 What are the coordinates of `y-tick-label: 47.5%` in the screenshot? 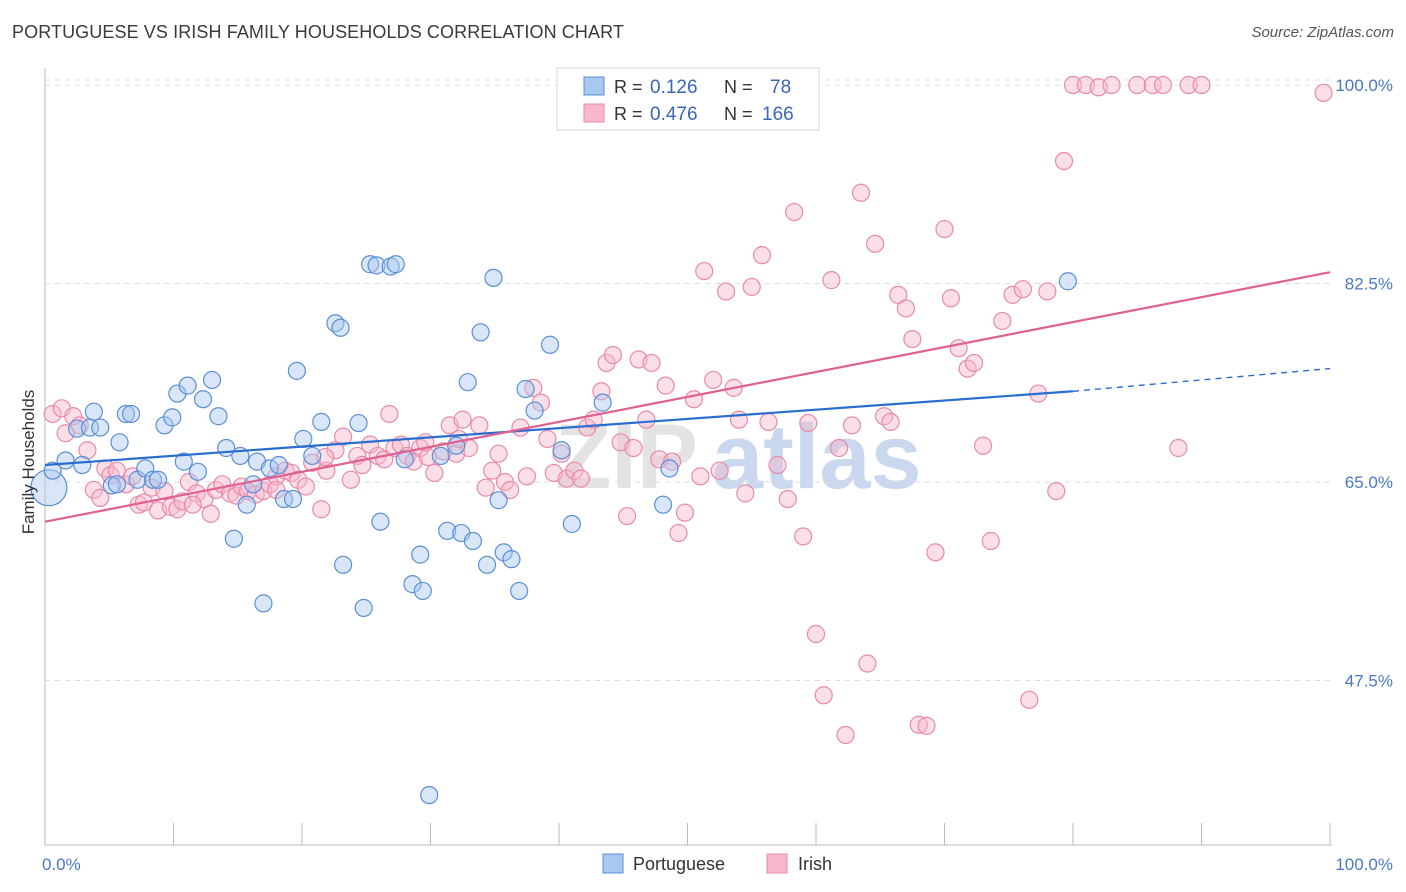 It's located at (1369, 681).